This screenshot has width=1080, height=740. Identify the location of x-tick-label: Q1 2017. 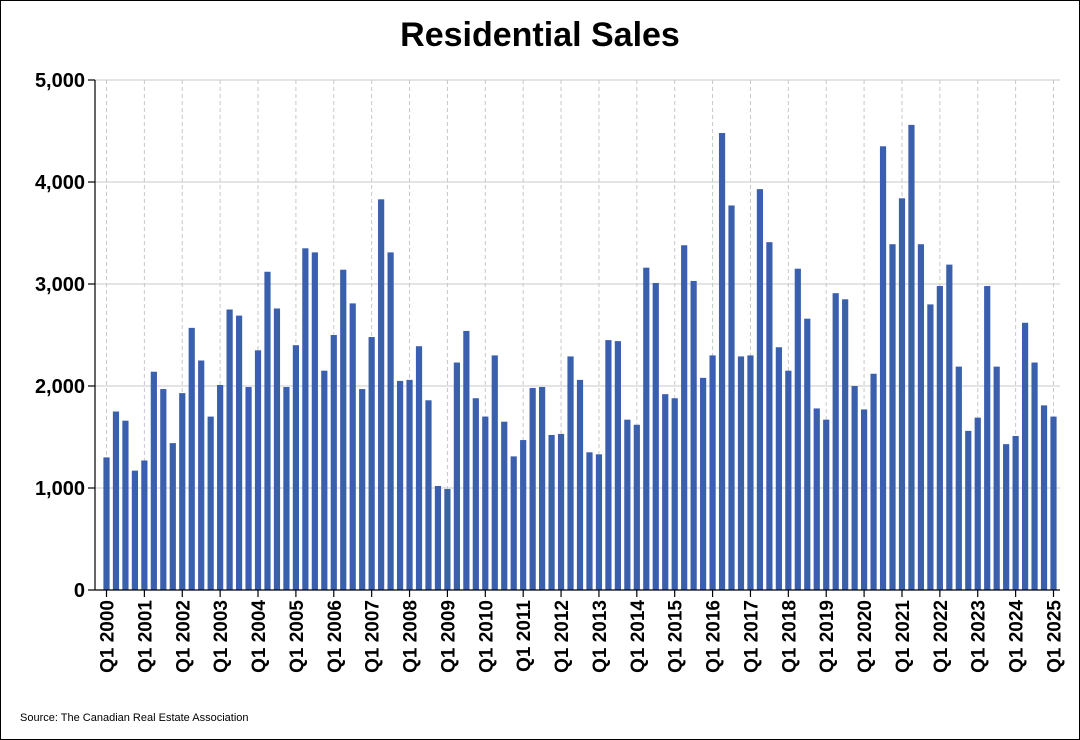
(751, 636).